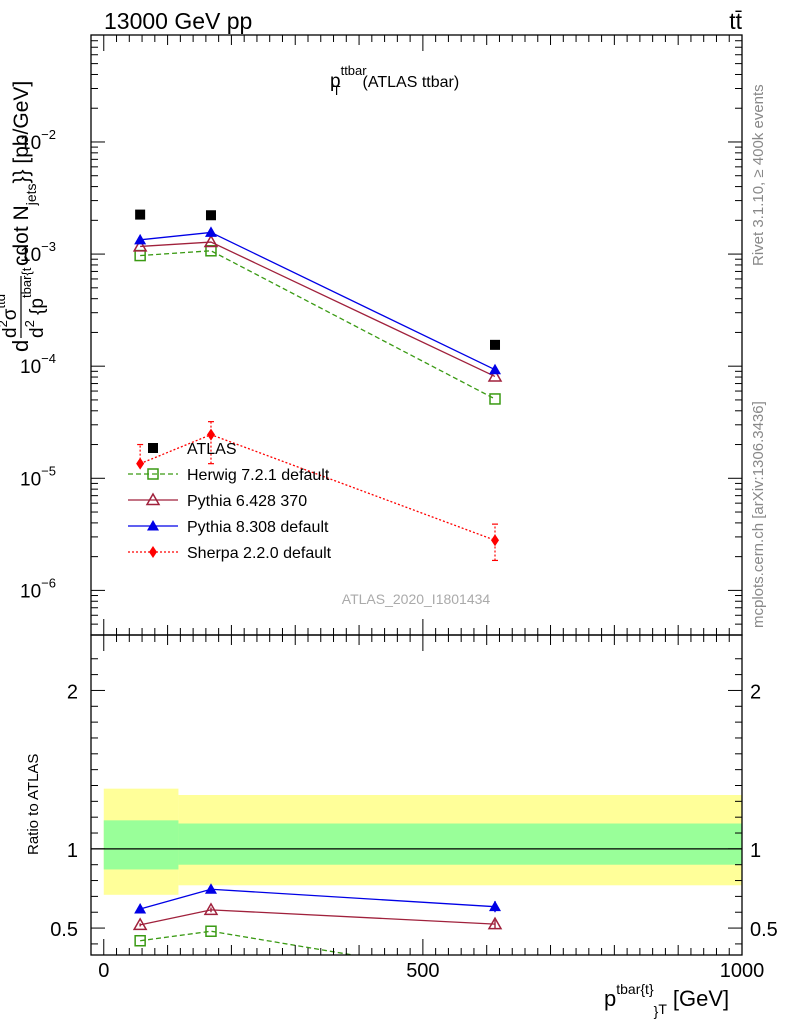  Describe the element at coordinates (394, 80) in the screenshot. I see `main-title: pttbar T (ATLAS ttbar)` at that location.